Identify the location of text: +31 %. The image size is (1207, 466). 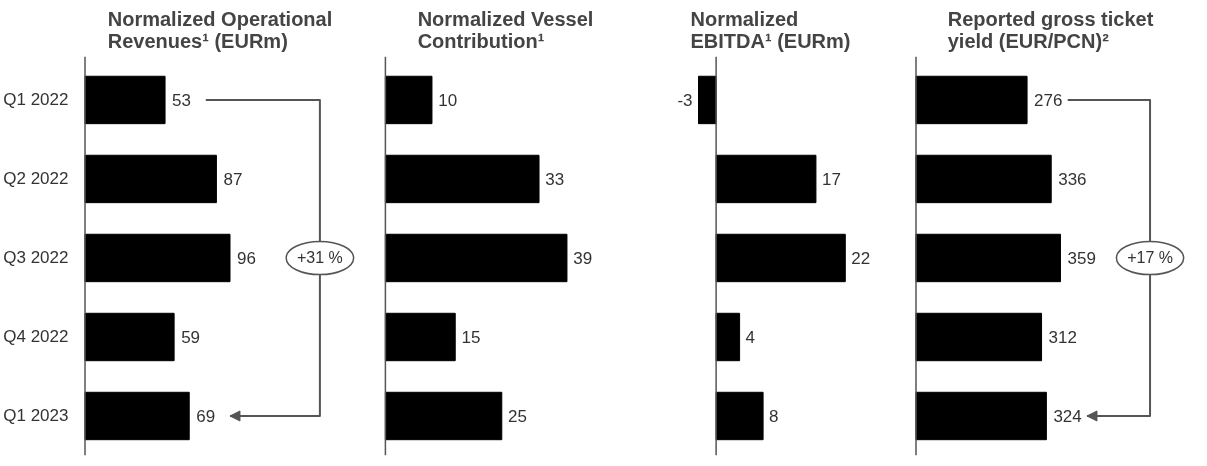
(320, 258).